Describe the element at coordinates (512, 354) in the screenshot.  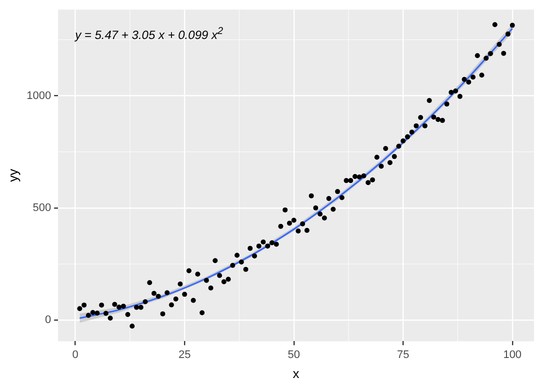
I see `x-tick-label: 100` at that location.